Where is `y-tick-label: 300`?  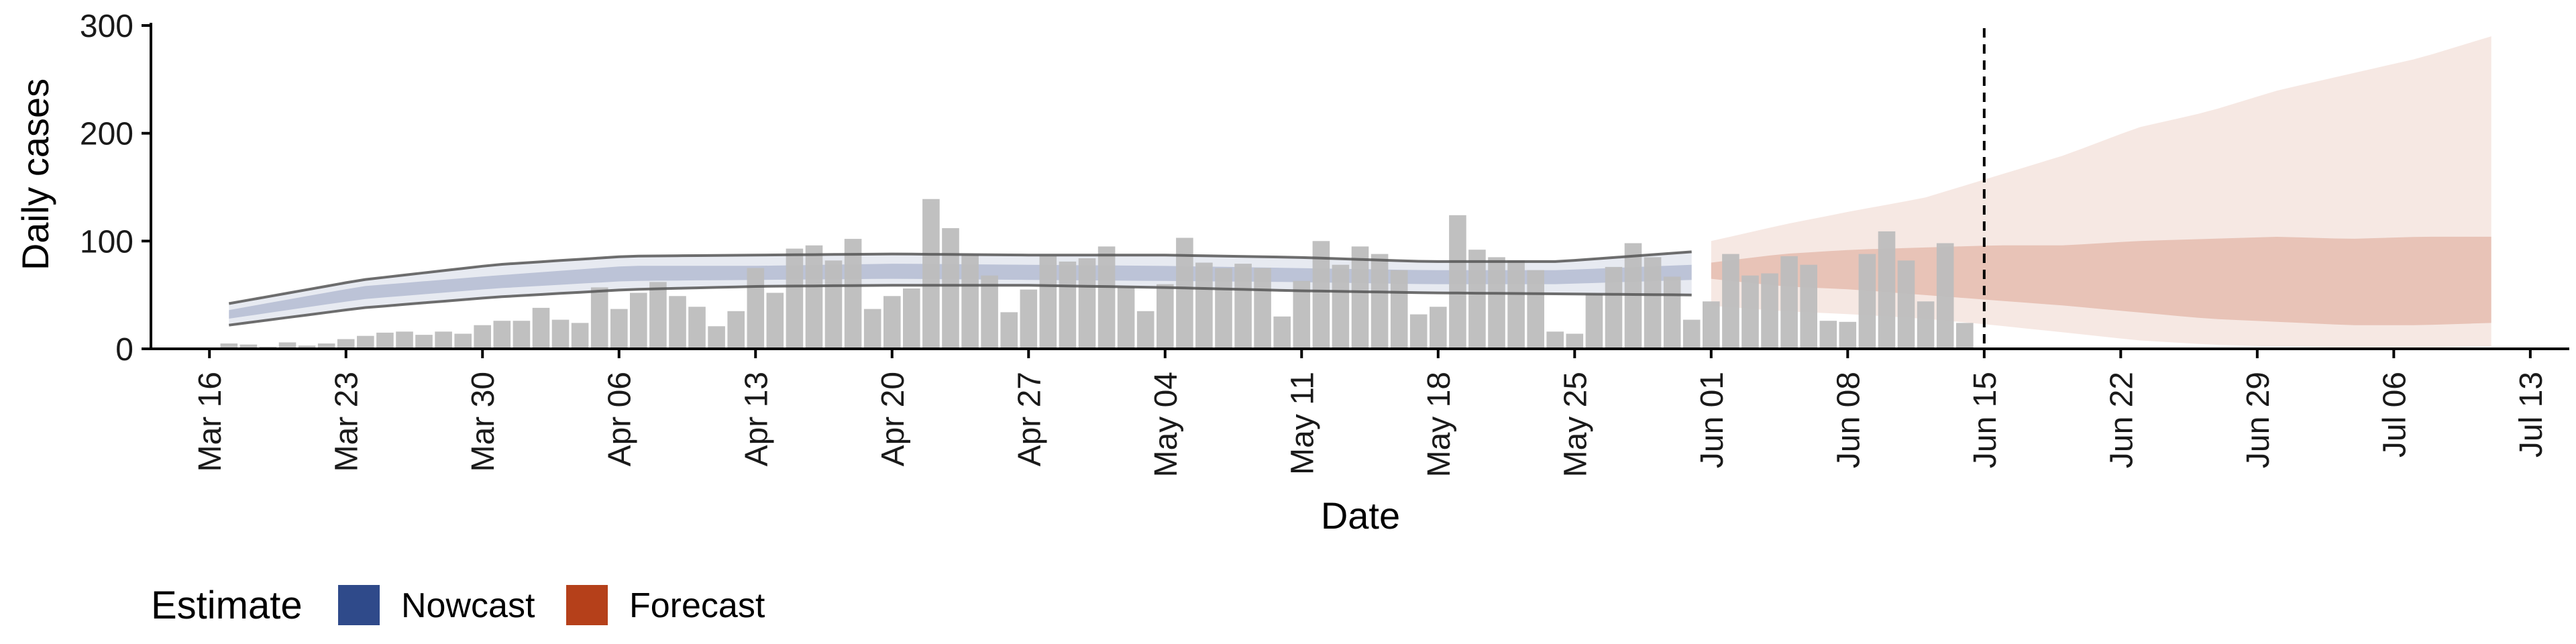 y-tick-label: 300 is located at coordinates (106, 26).